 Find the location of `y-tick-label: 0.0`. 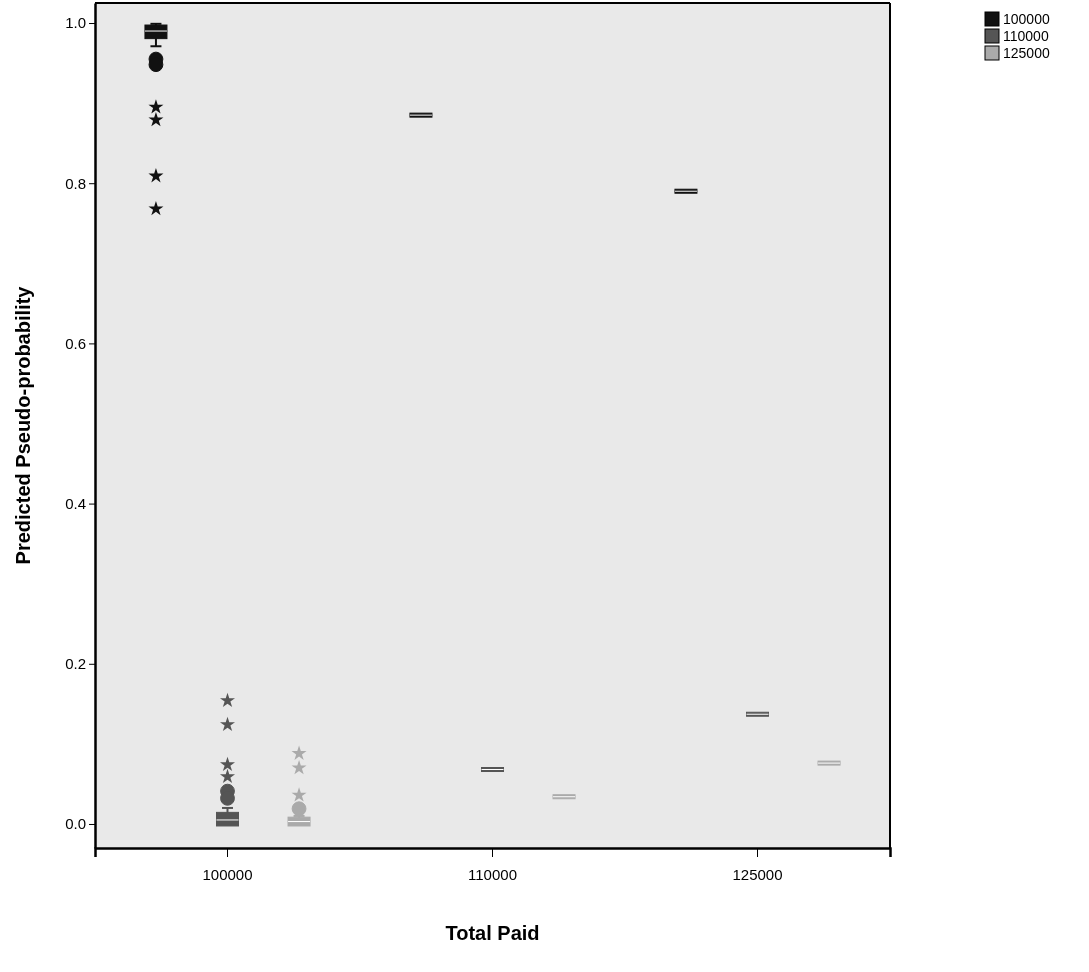

y-tick-label: 0.0 is located at coordinates (75, 824).